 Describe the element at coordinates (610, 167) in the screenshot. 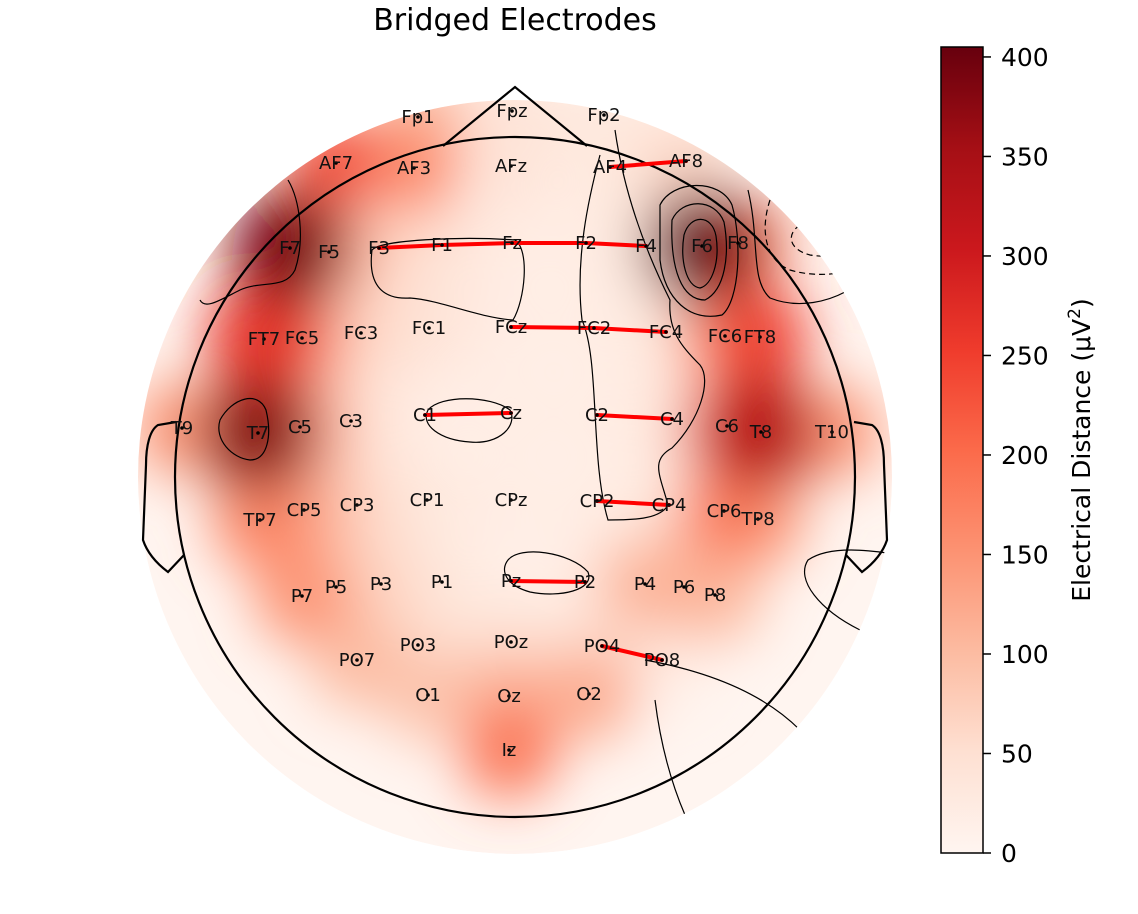

I see `electrode-af4: AF4` at that location.